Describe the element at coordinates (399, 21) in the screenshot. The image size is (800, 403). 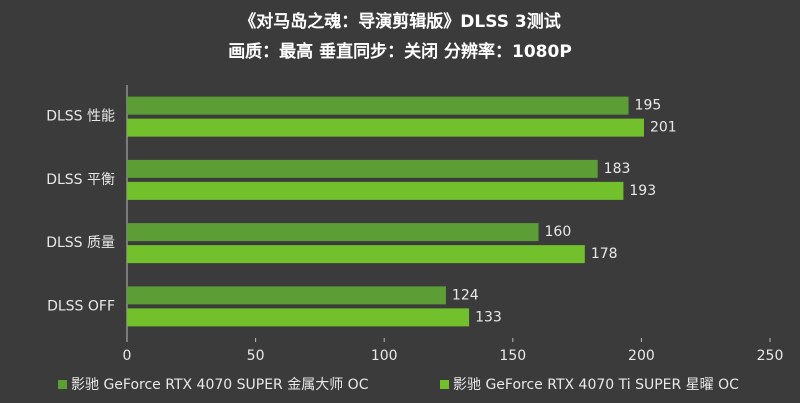
I see `chart-title: 《对马岛之魂：导演剪辑版》DLSS 3测试` at that location.